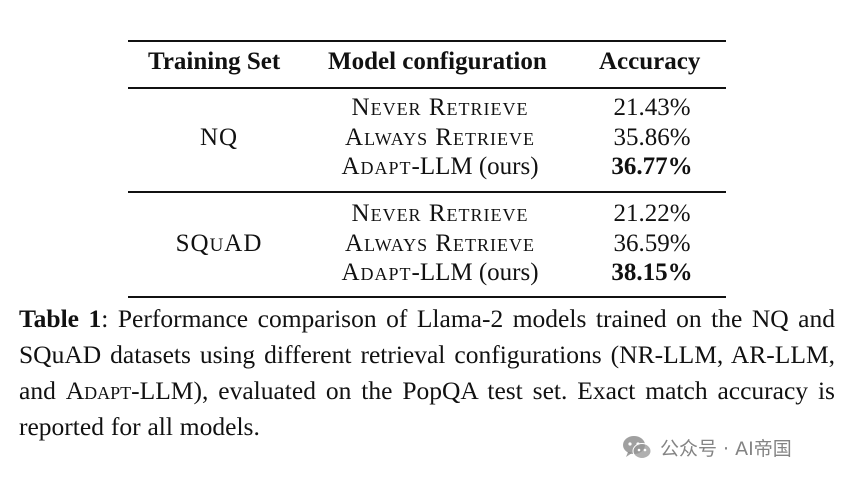 This screenshot has height=484, width=850. I want to click on wechat-icon, so click(637, 448).